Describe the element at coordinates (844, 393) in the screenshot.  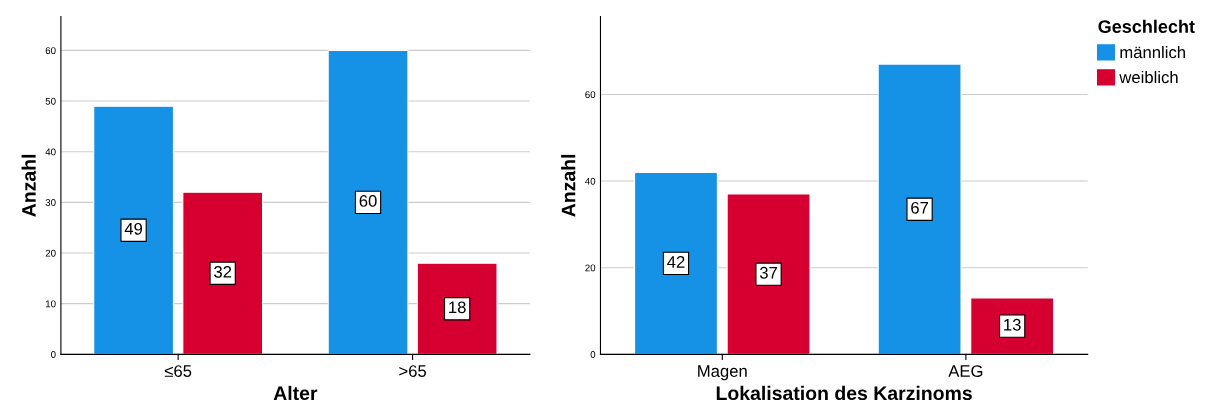
I see `x-axis-title: Lokalisation des Karzinoms` at that location.